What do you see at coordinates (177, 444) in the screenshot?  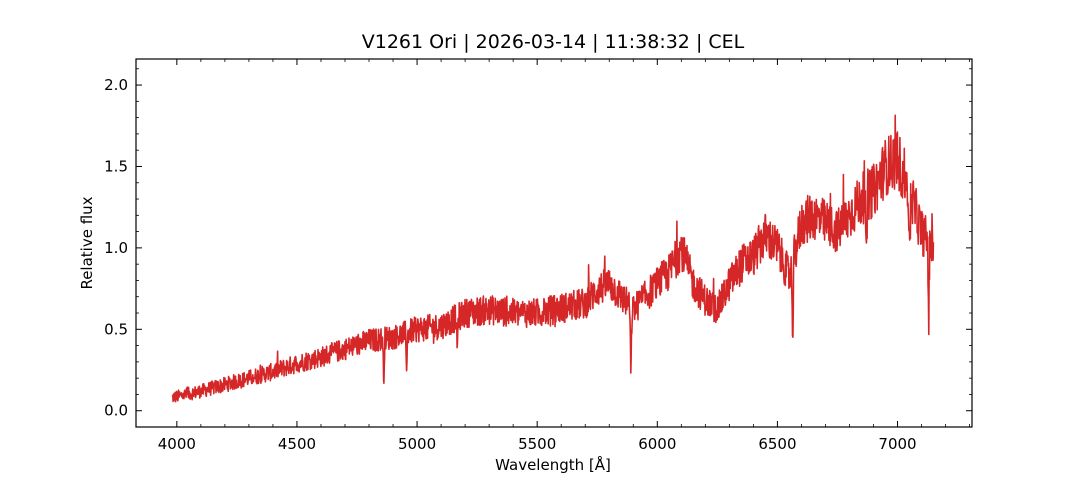 I see `x-tick-label: 4000` at bounding box center [177, 444].